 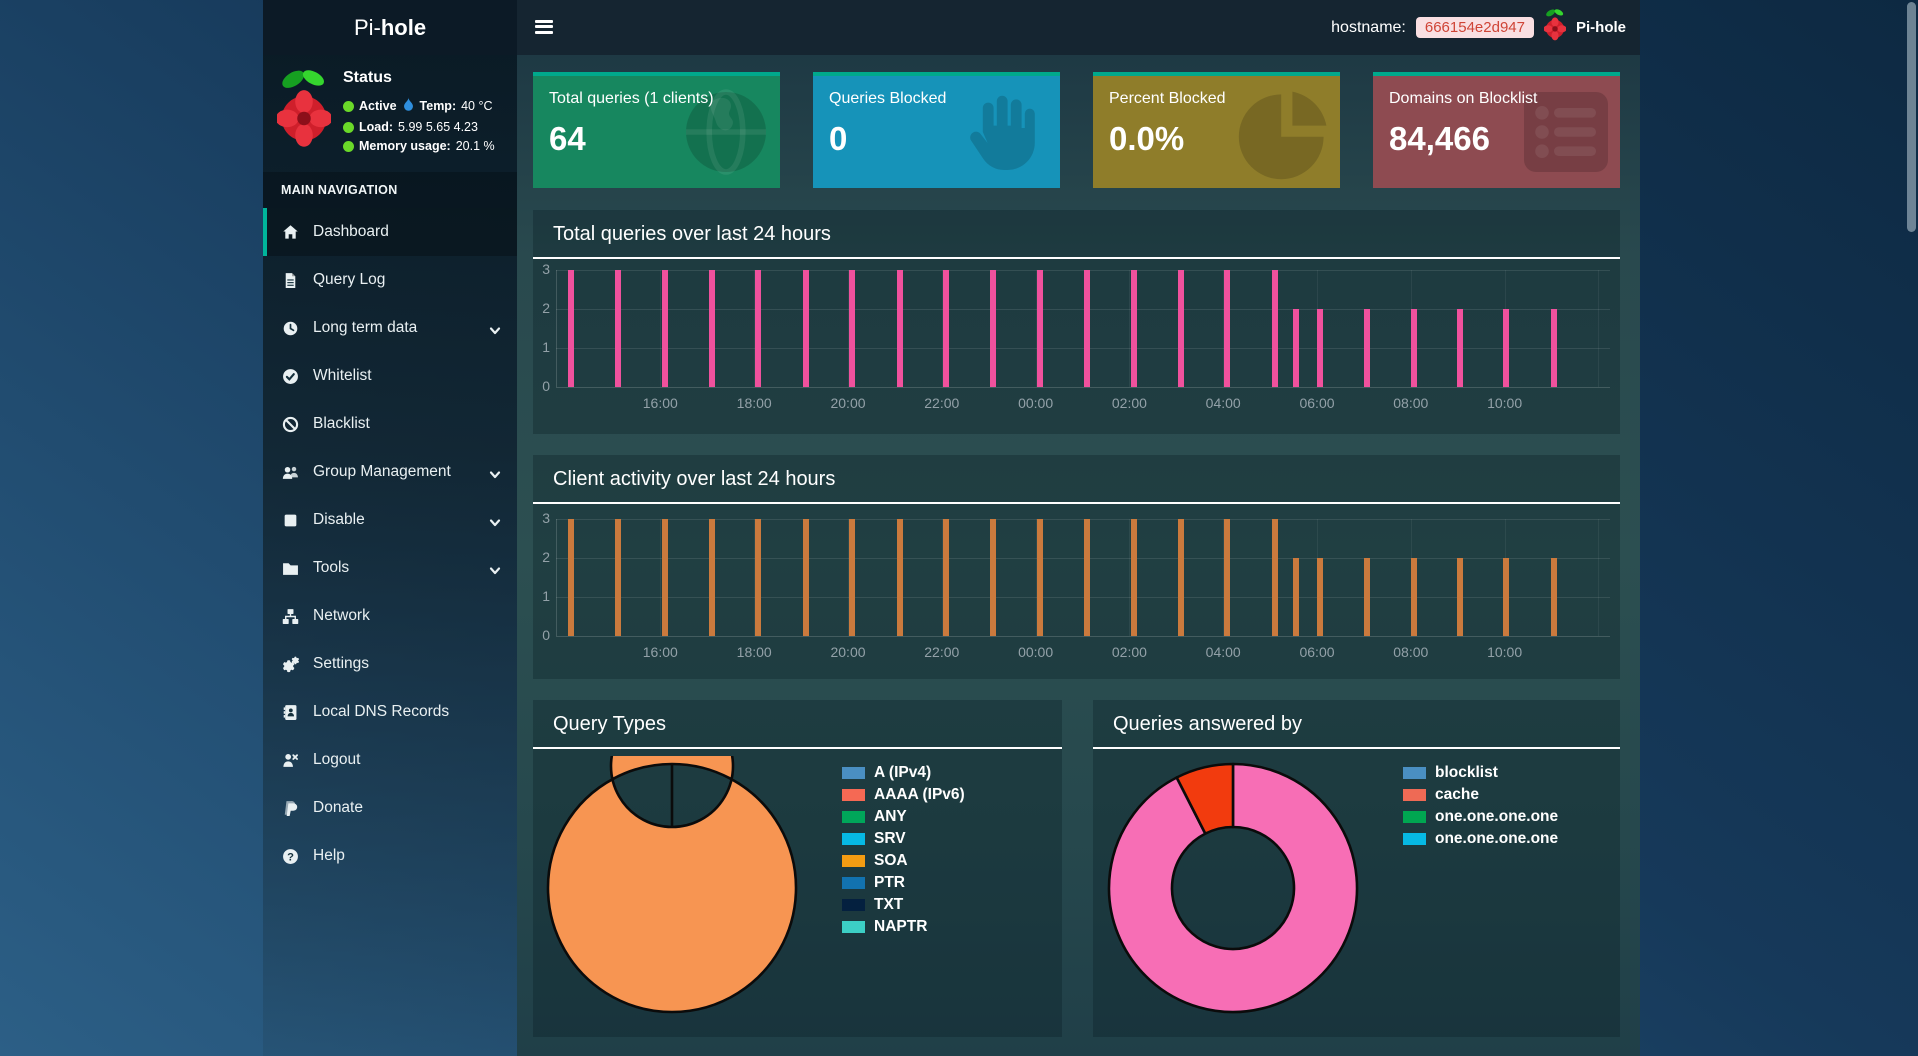 What do you see at coordinates (672, 861) in the screenshot?
I see `query-types-donut-chart` at bounding box center [672, 861].